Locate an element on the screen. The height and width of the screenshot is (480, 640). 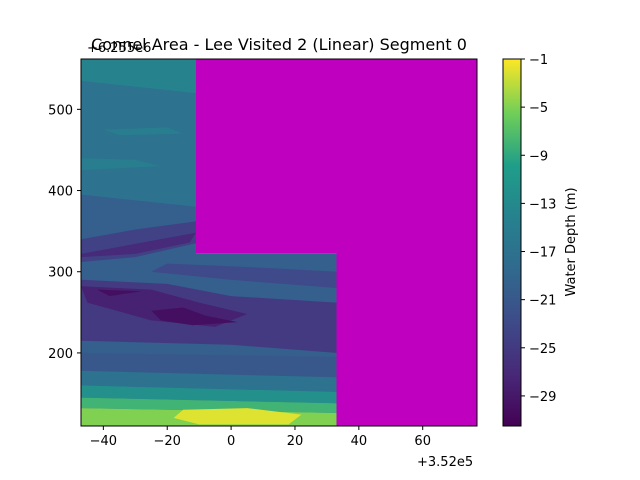
colorbar-tick-label: −13 is located at coordinates (542, 204).